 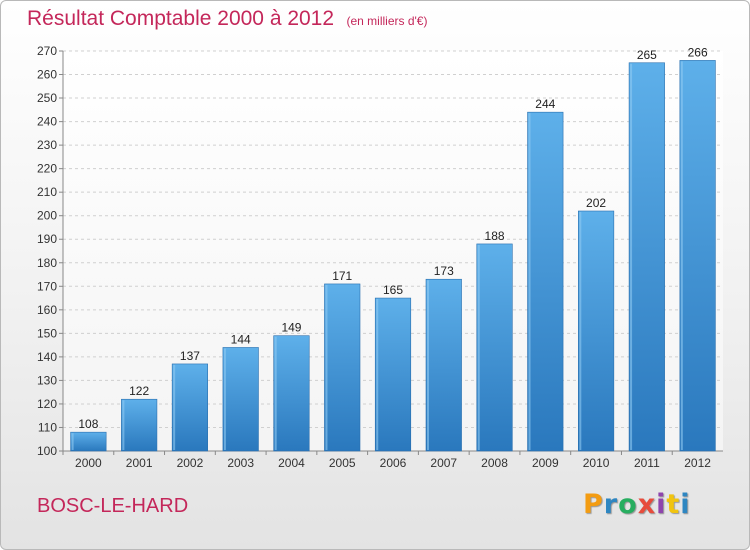 I want to click on y-tick-label: 160, so click(x=47, y=310).